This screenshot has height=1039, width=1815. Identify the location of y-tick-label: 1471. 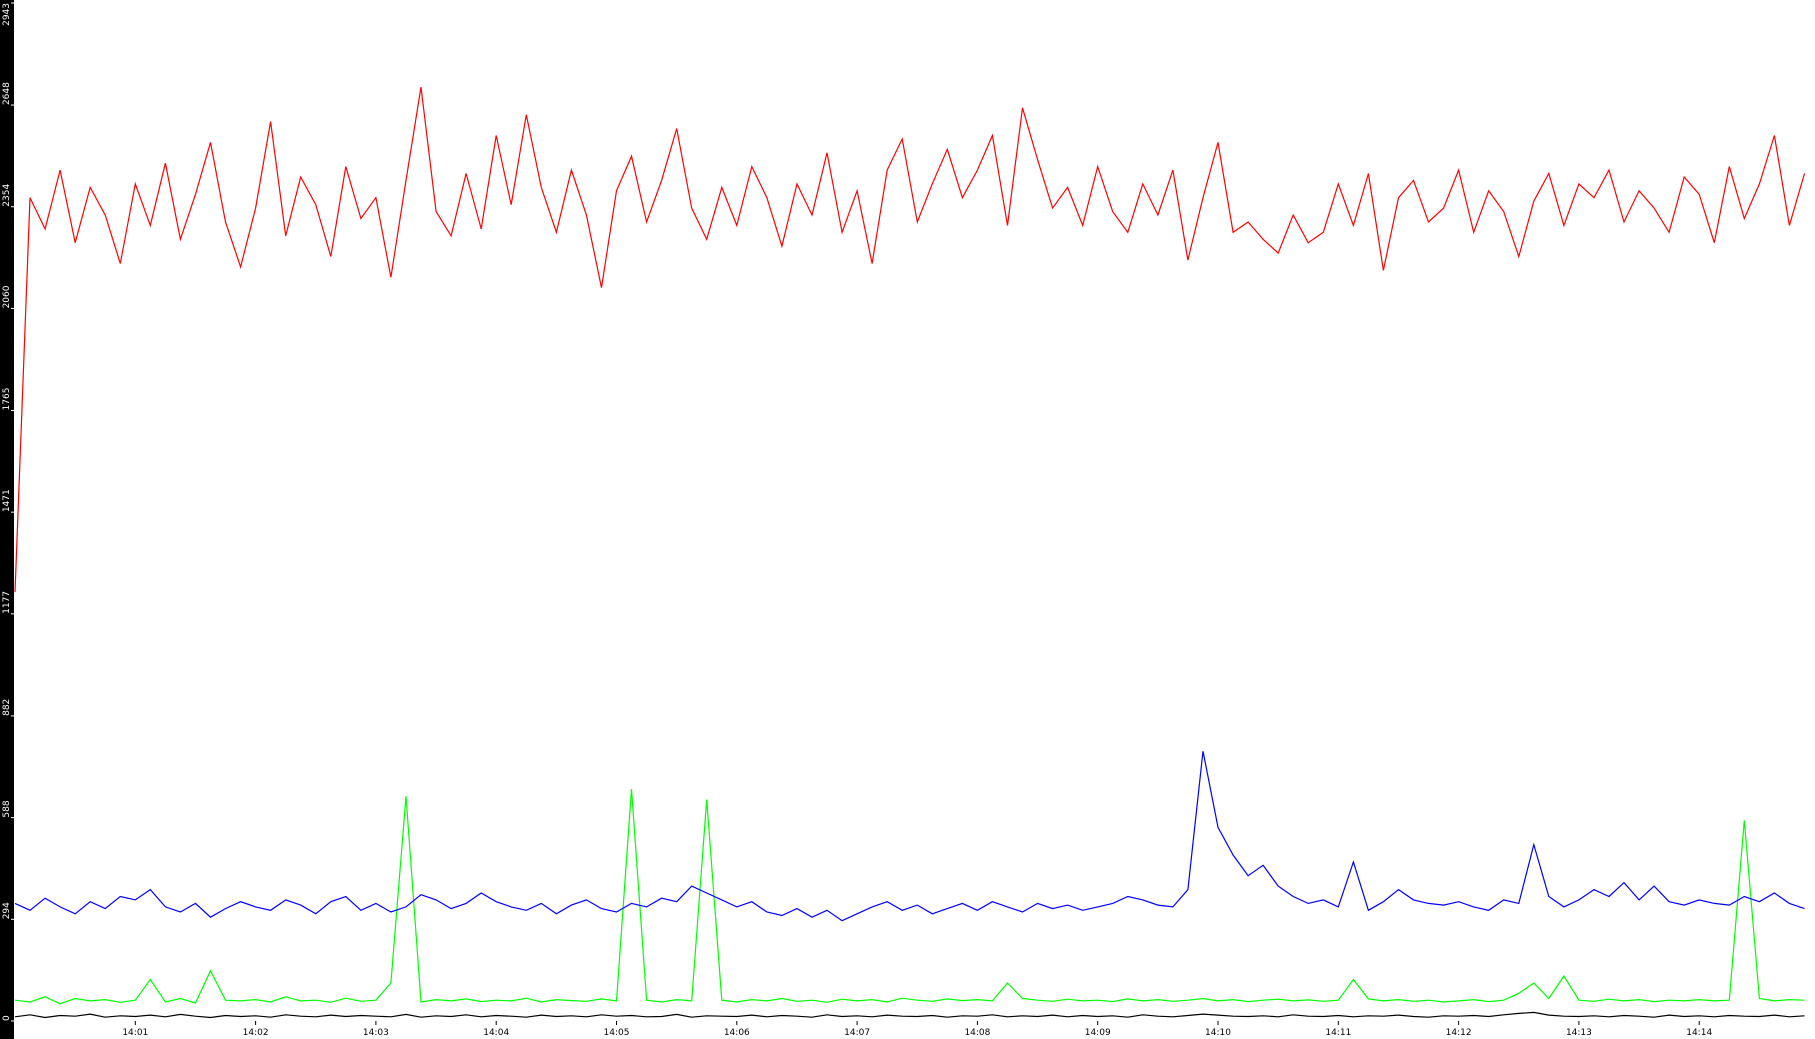
(7, 500).